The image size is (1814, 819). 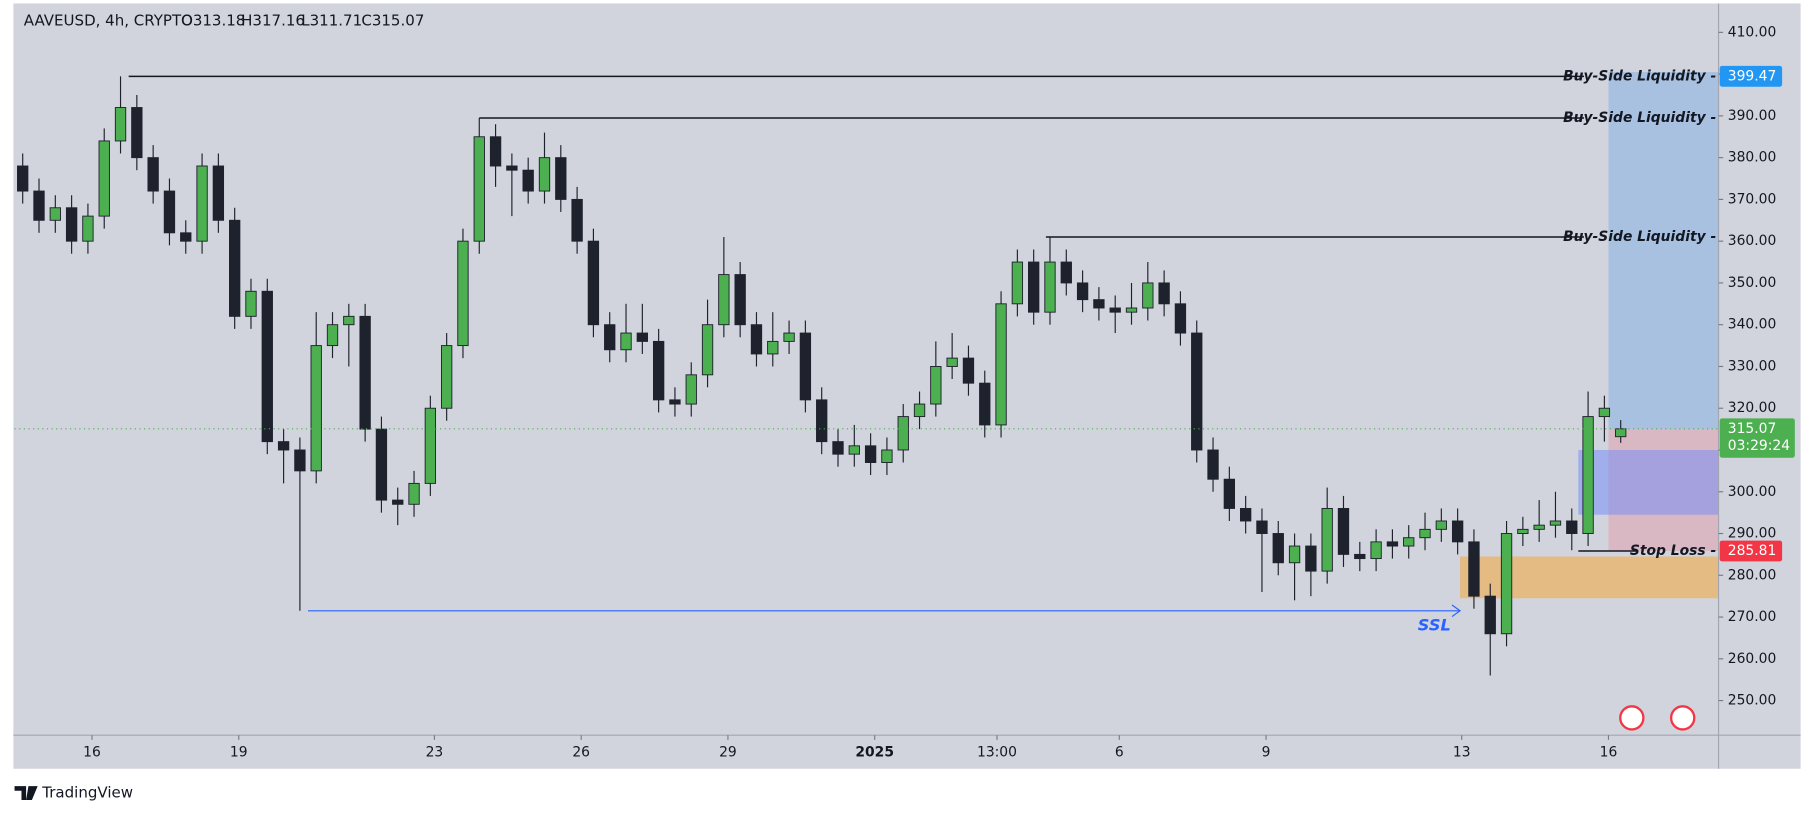 I want to click on y-tick-label: 330.00, so click(x=1752, y=366).